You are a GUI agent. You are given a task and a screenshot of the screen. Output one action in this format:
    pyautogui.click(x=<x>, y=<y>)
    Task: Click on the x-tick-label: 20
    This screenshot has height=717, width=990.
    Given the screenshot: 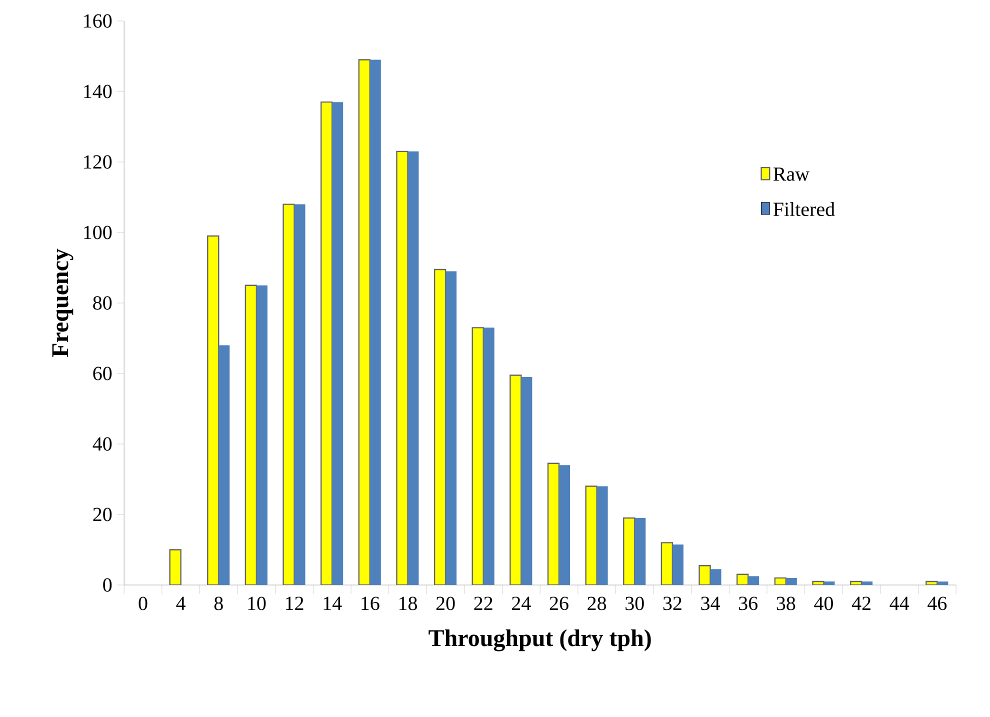 What is the action you would take?
    pyautogui.click(x=445, y=603)
    